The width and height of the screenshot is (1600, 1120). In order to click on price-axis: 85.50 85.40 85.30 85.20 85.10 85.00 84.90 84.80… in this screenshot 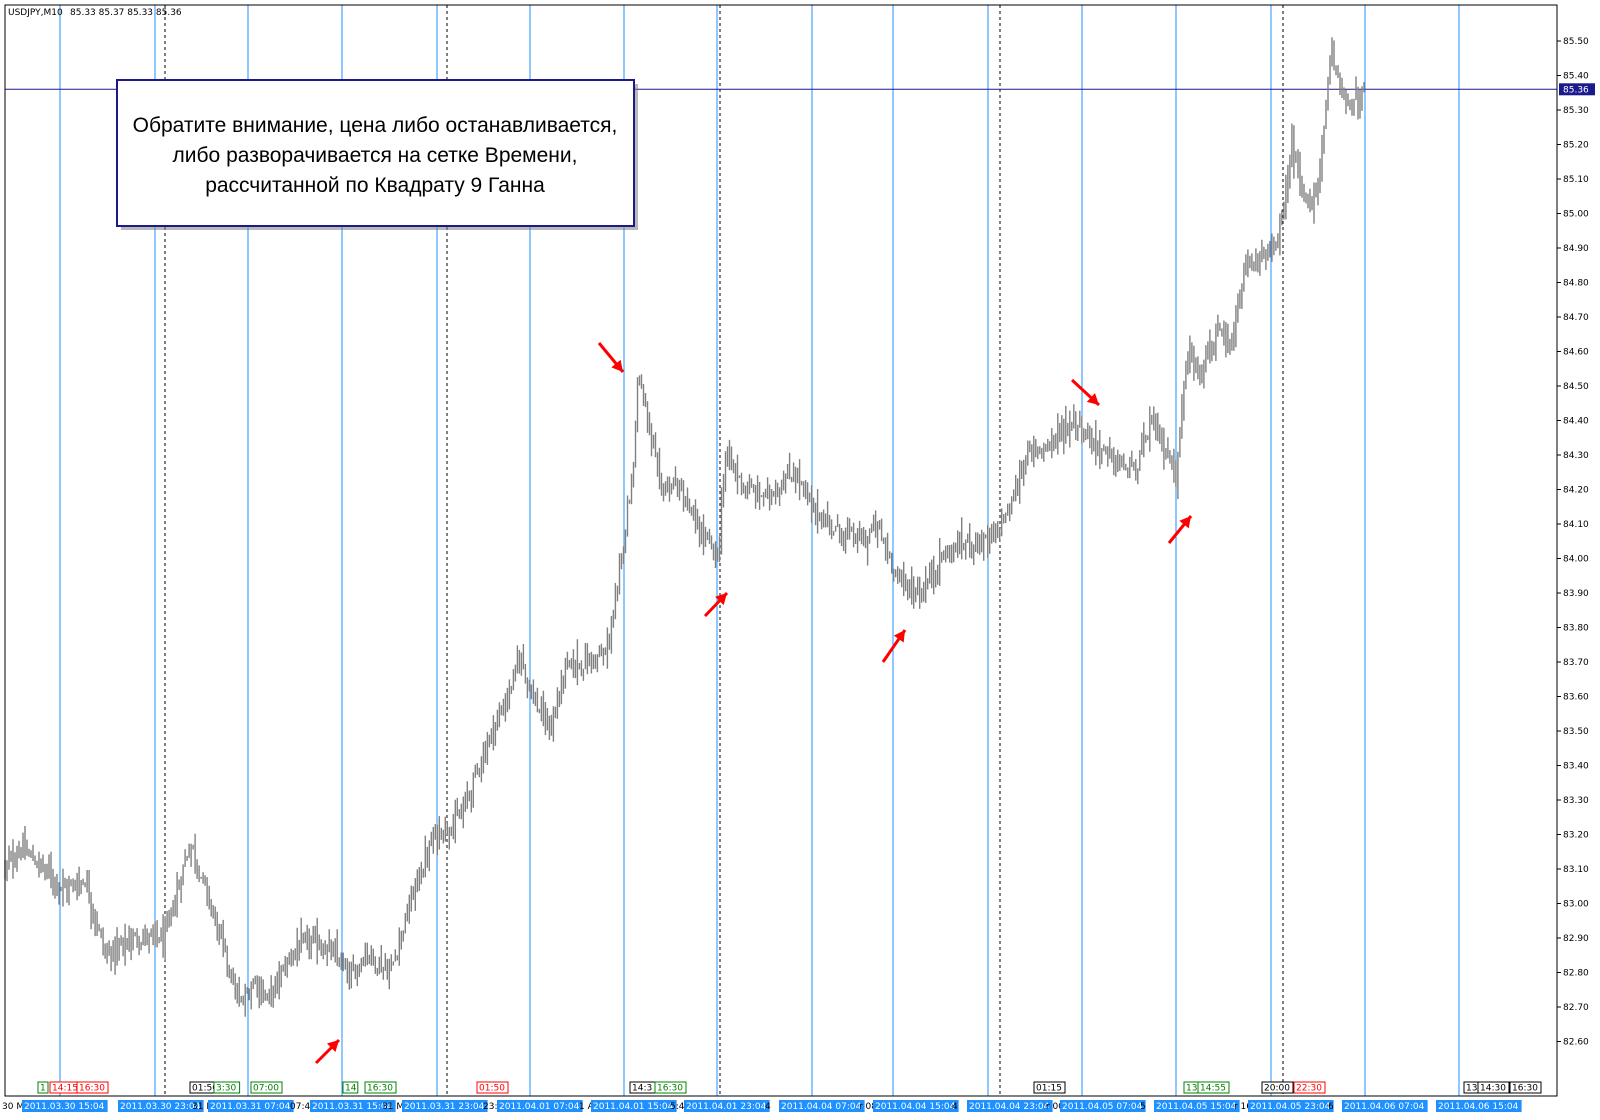, I will do `click(1576, 542)`.